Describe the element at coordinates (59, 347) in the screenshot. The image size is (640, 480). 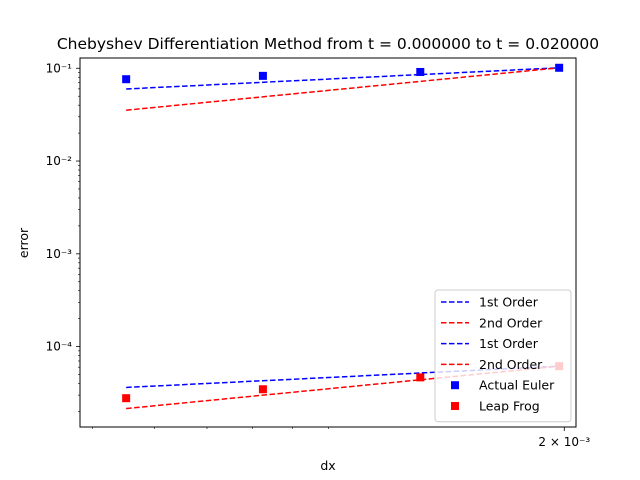
I see `y-tick-label: 10⁻⁴` at that location.